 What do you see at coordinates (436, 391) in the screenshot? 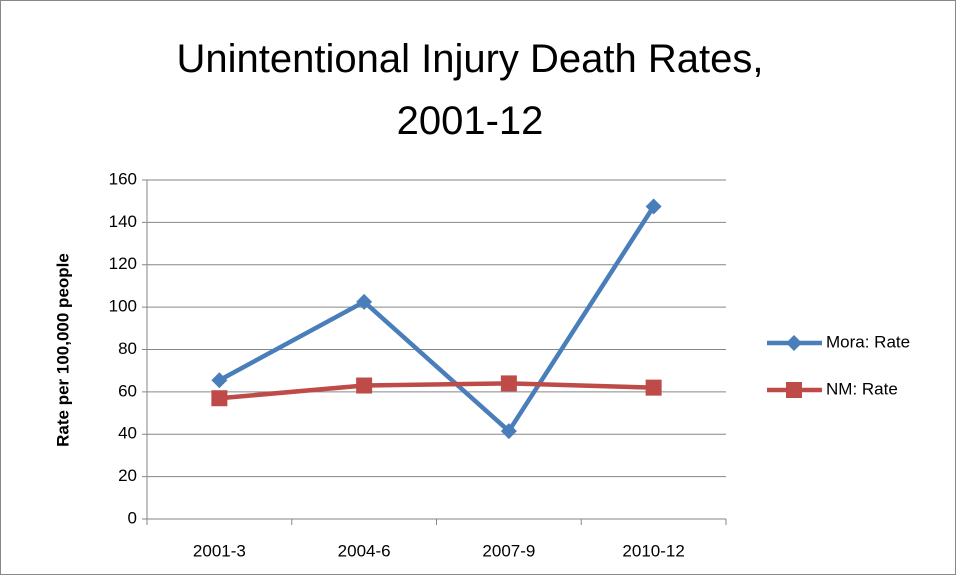
I see `series-line` at bounding box center [436, 391].